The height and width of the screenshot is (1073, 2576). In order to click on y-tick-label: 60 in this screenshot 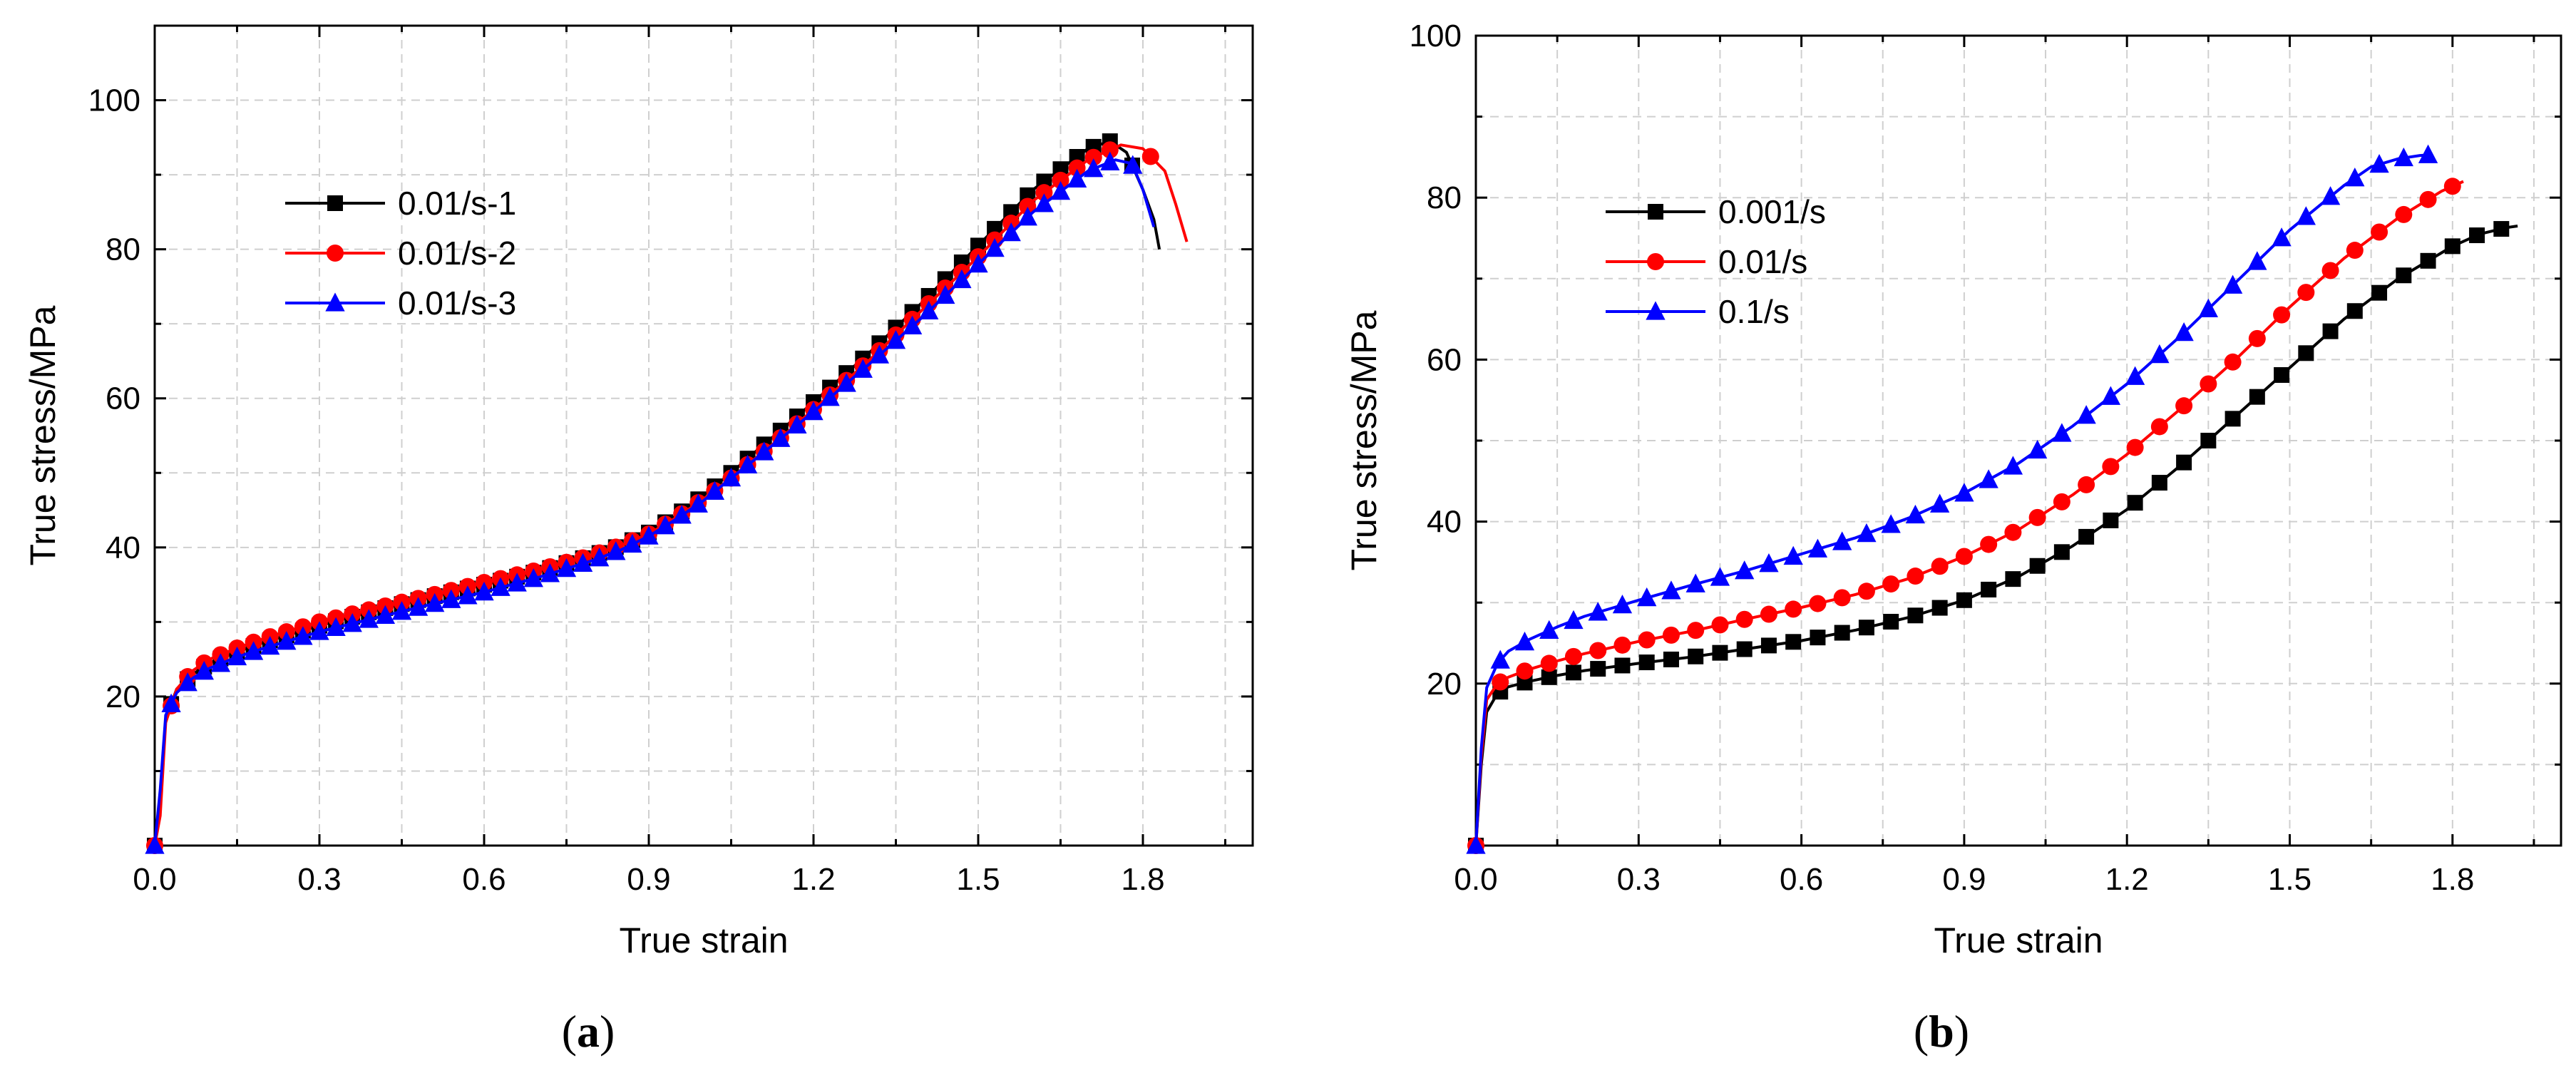, I will do `click(123, 399)`.